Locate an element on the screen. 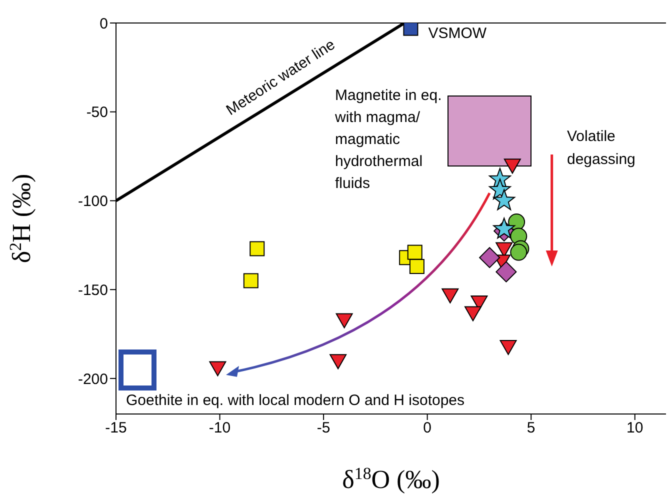 The height and width of the screenshot is (496, 668). annotation: Magnetite in eq. with magma/ magmatic hydrothermal fluids is located at coordinates (388, 139).